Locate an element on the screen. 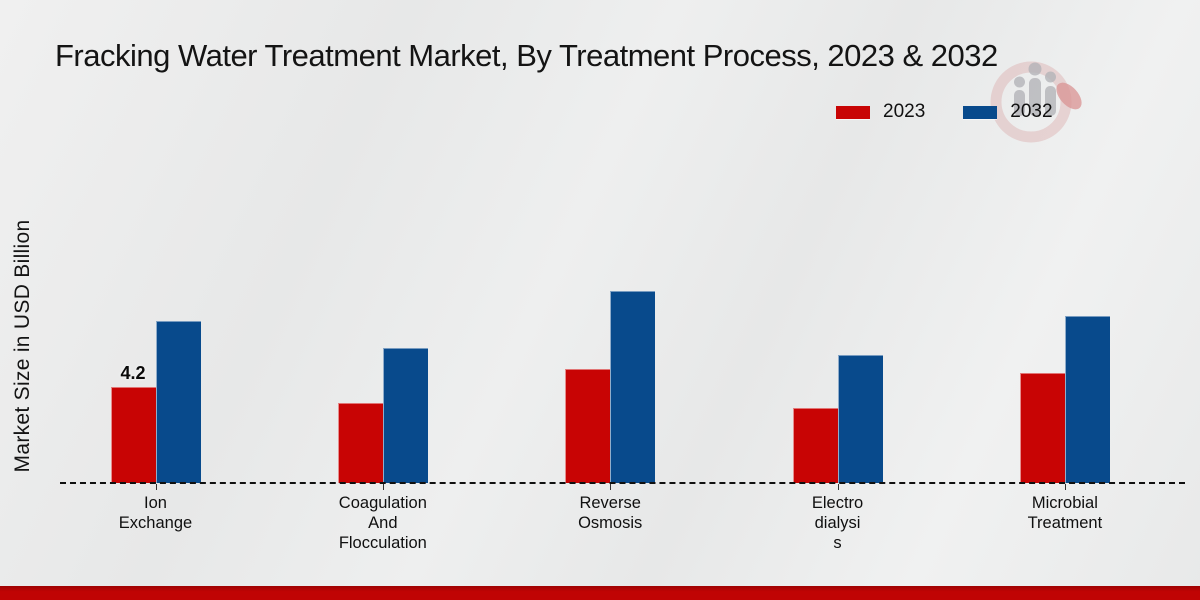 Image resolution: width=1200 pixels, height=600 pixels. bar-2023-microbial-treatment is located at coordinates (1042, 428).